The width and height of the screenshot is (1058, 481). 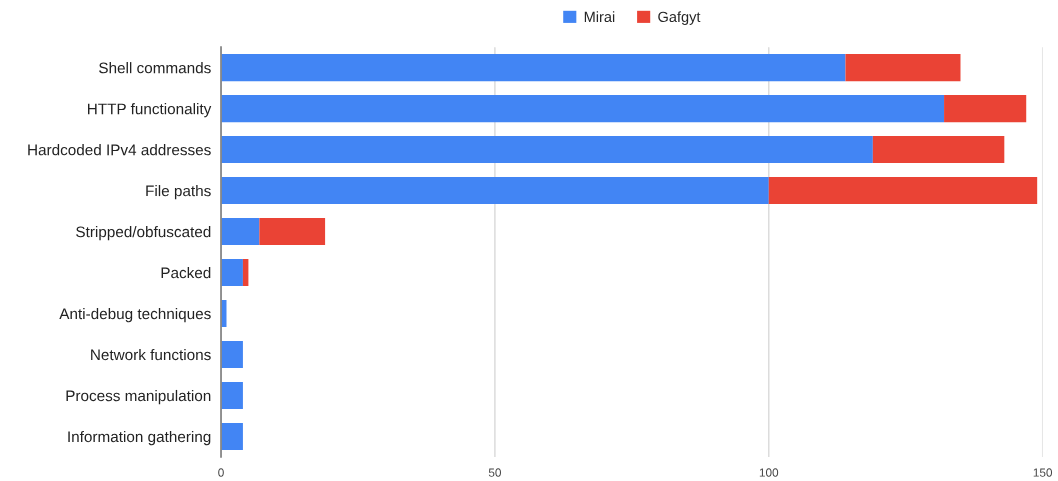 What do you see at coordinates (178, 192) in the screenshot?
I see `y-tick-label: File paths` at bounding box center [178, 192].